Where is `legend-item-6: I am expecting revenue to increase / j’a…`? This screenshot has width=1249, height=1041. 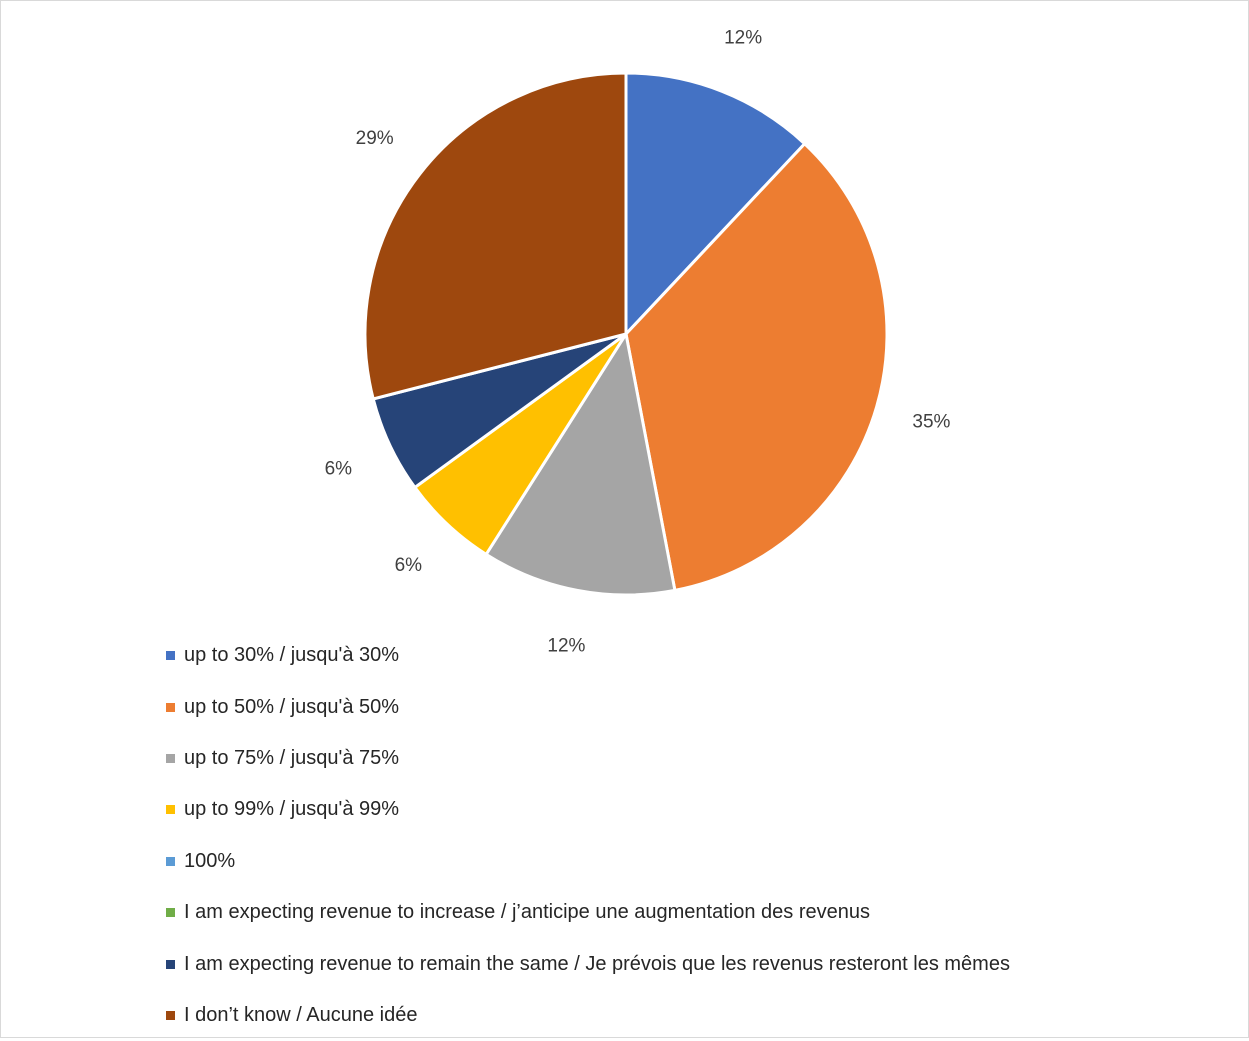 legend-item-6: I am expecting revenue to increase / j’a… is located at coordinates (701, 912).